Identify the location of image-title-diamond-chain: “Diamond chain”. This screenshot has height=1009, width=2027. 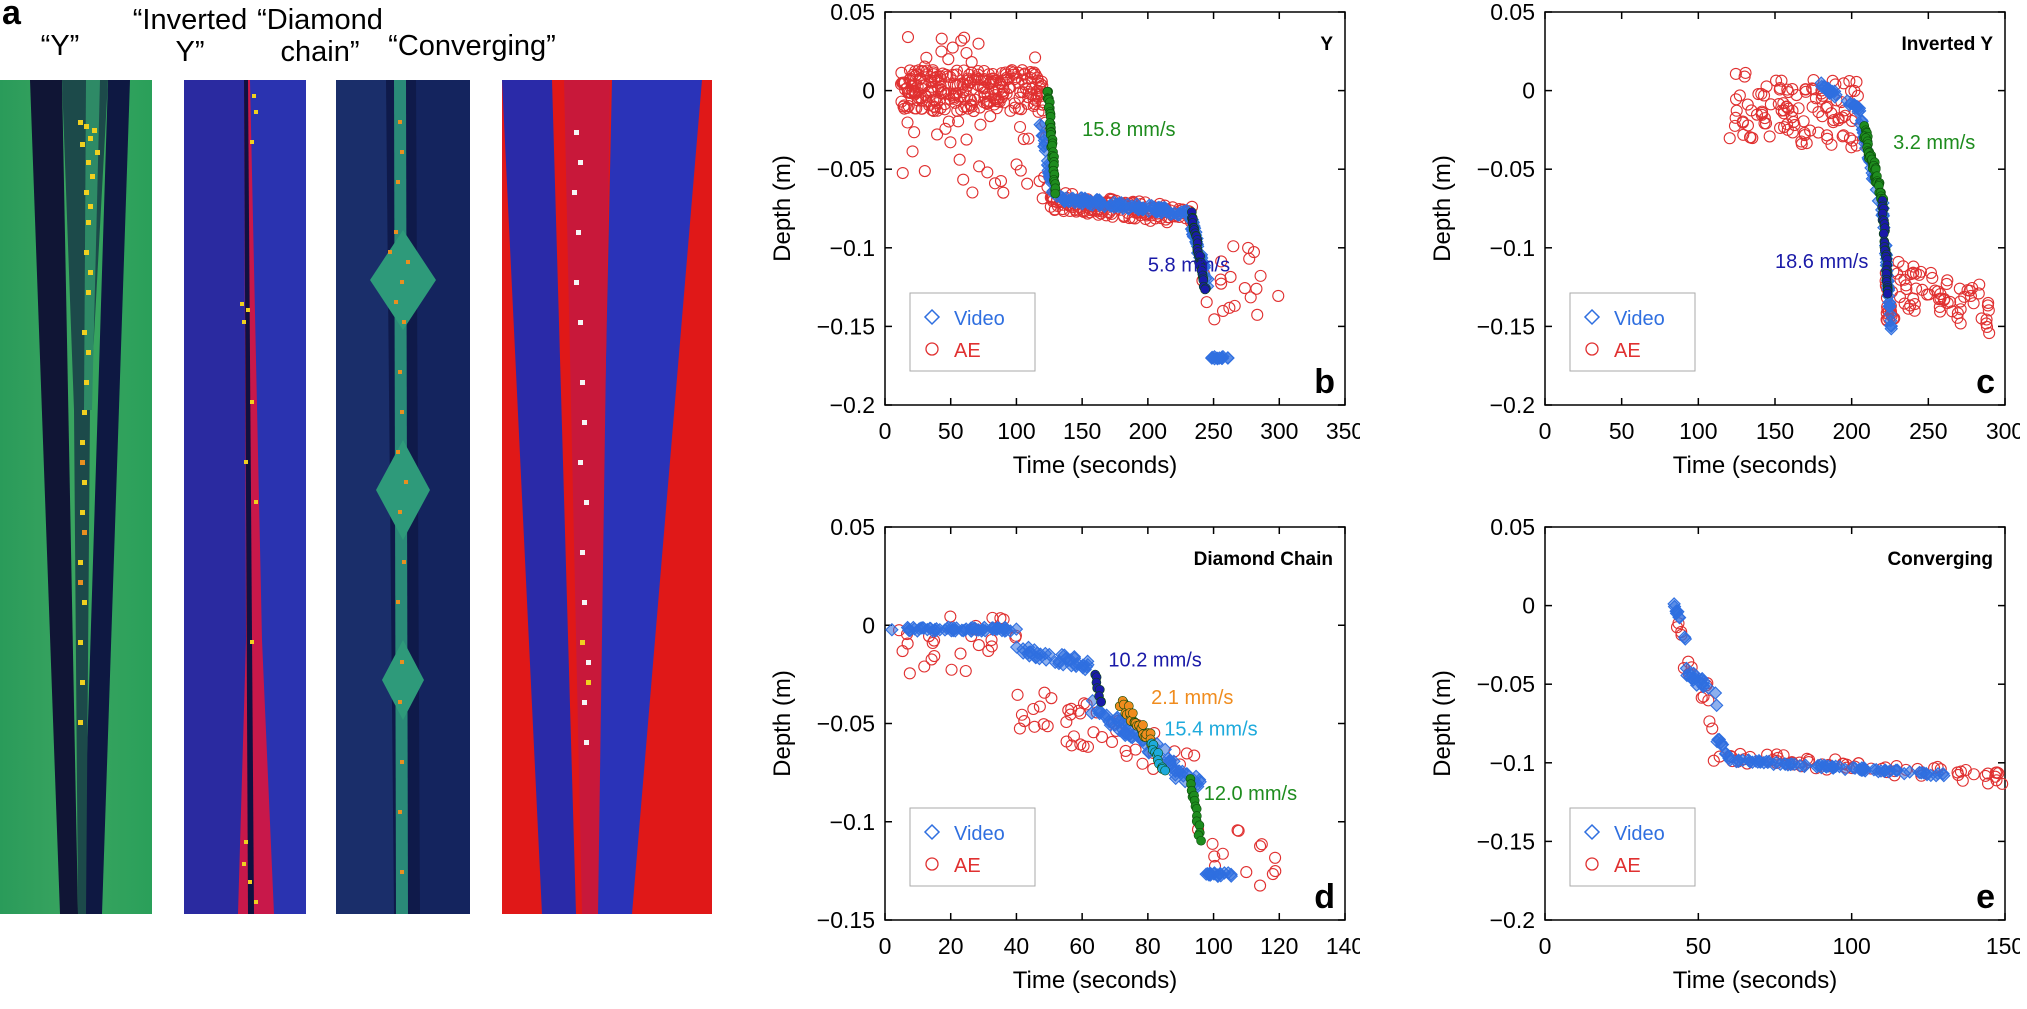
(320, 36).